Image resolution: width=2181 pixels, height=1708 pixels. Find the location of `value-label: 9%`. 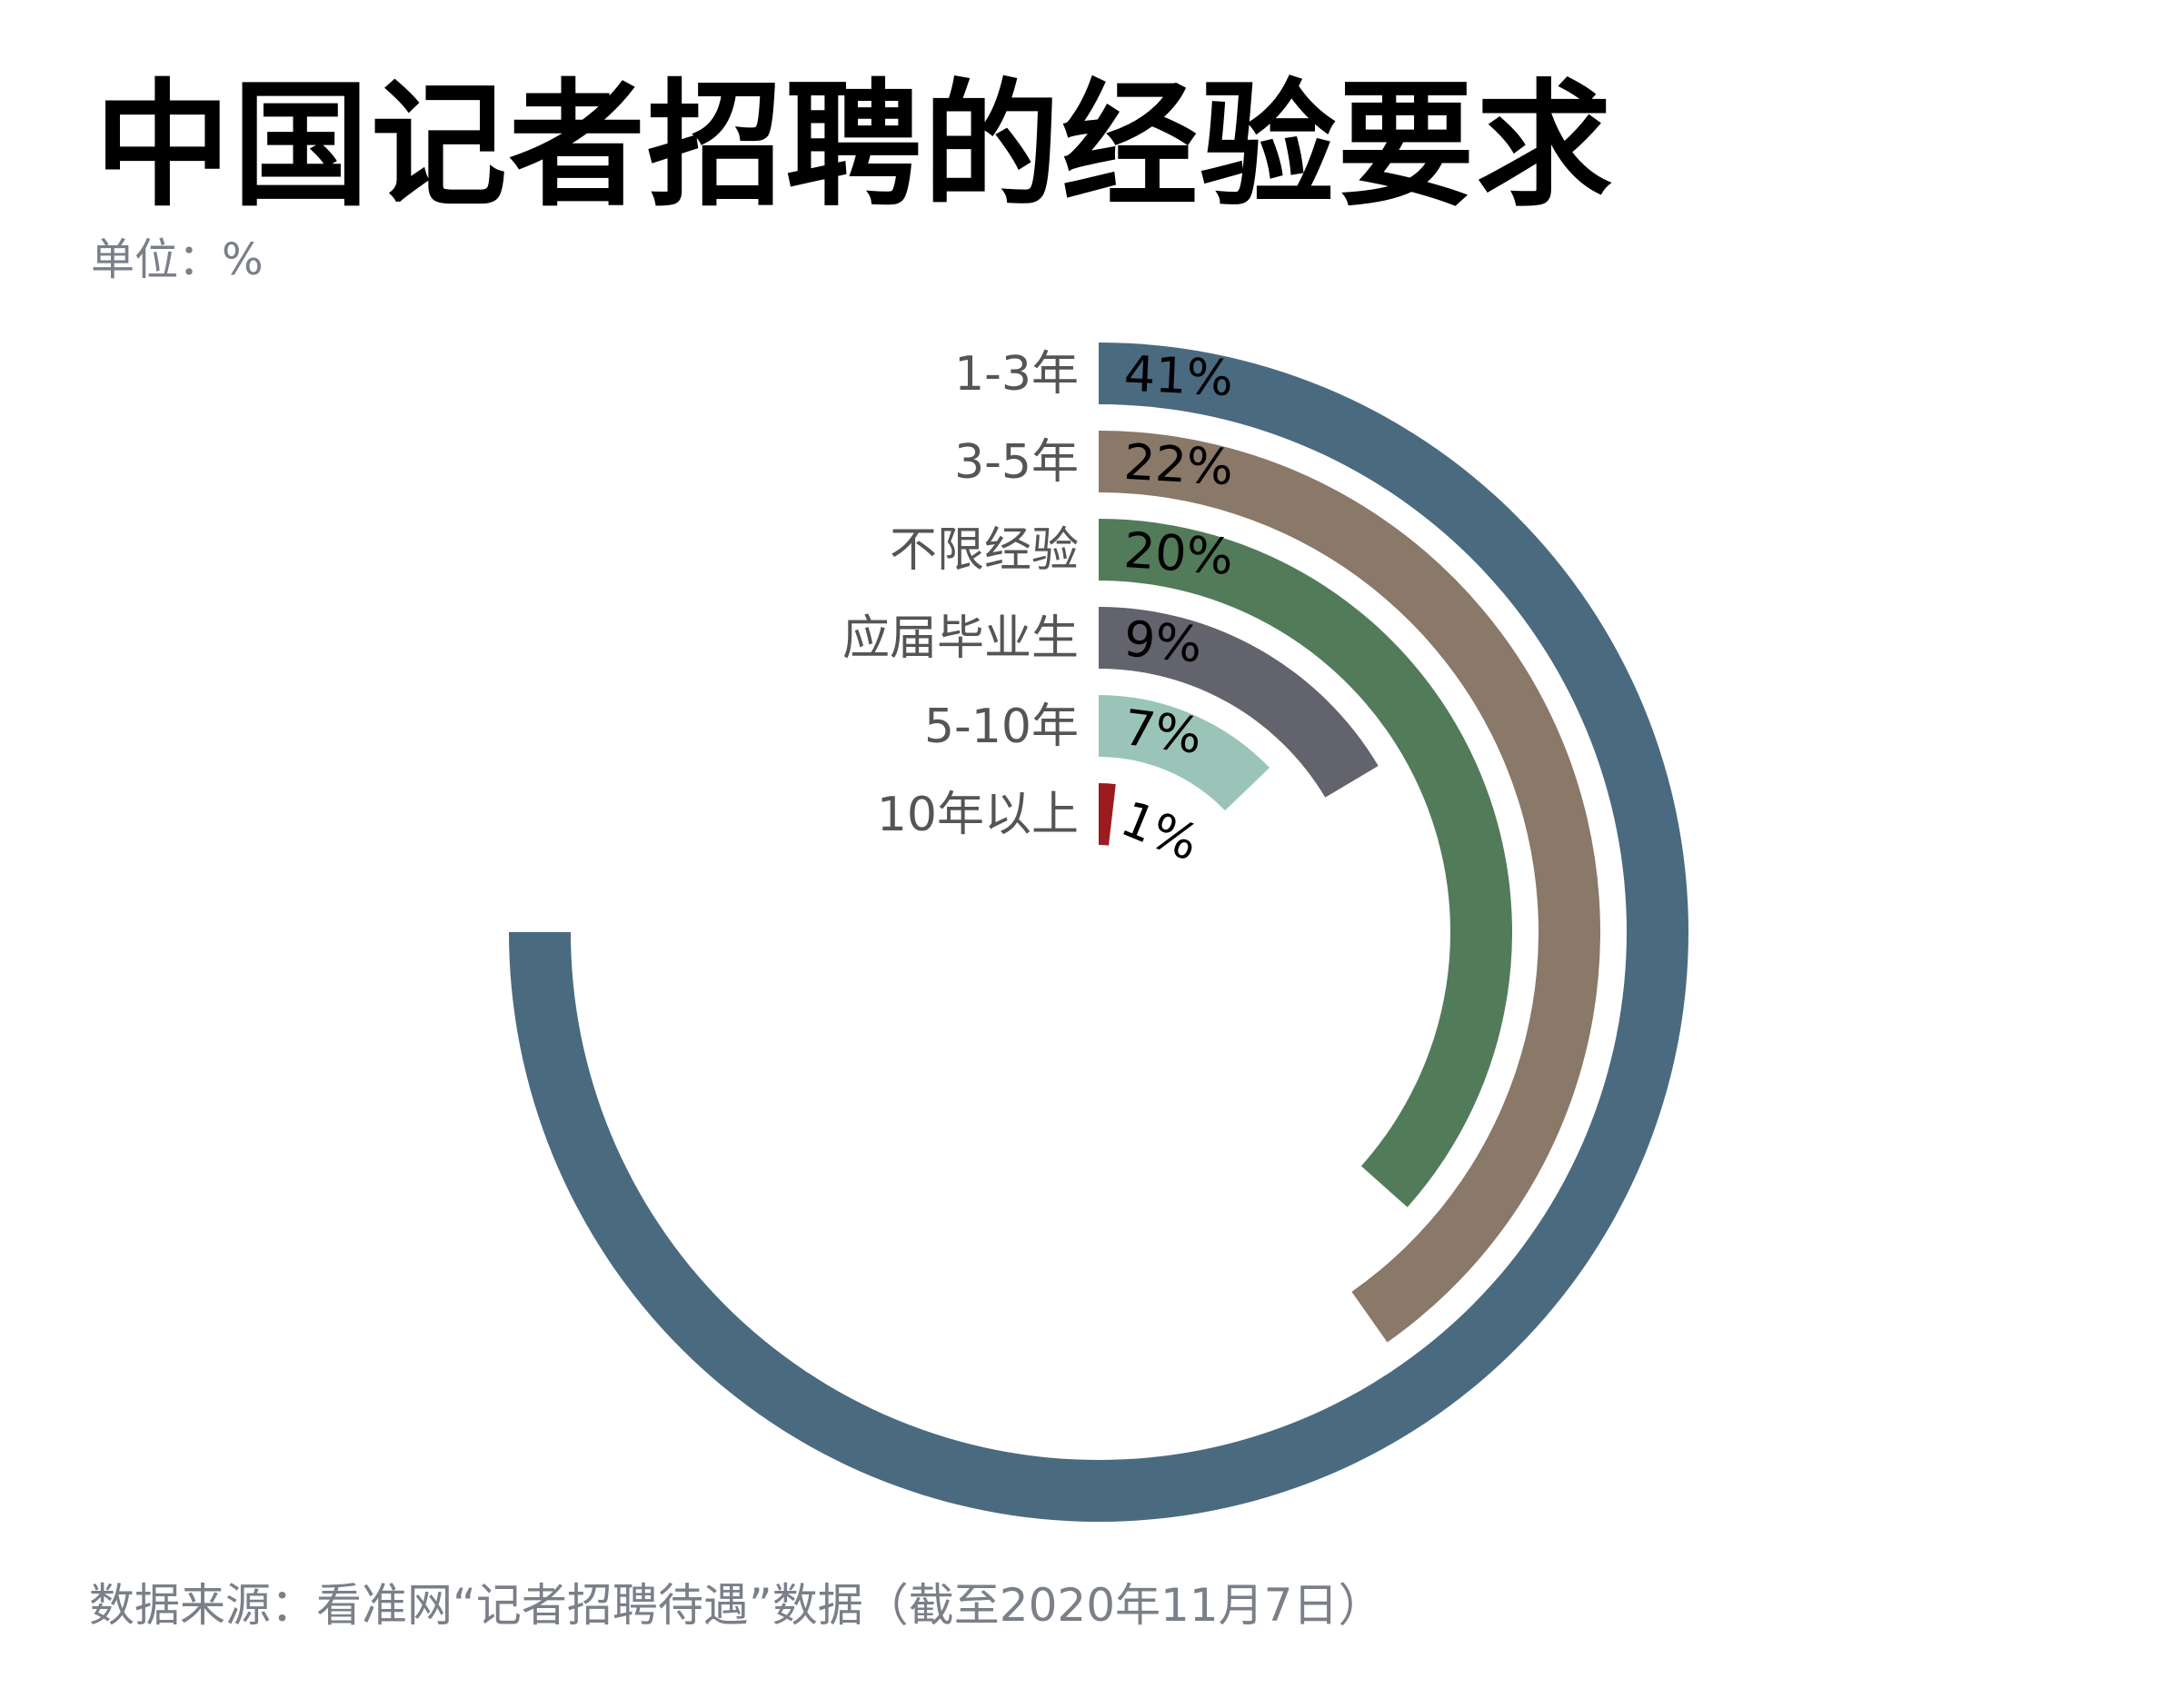

value-label: 9% is located at coordinates (1162, 641).